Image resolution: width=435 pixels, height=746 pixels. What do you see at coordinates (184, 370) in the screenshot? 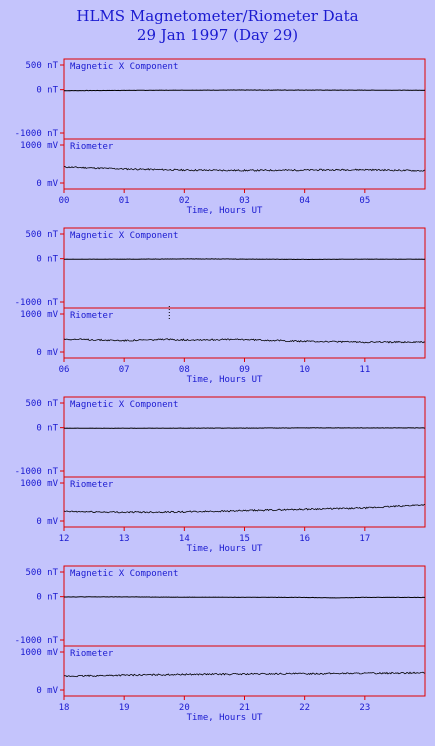
I see `x-tick-label: 08` at bounding box center [184, 370].